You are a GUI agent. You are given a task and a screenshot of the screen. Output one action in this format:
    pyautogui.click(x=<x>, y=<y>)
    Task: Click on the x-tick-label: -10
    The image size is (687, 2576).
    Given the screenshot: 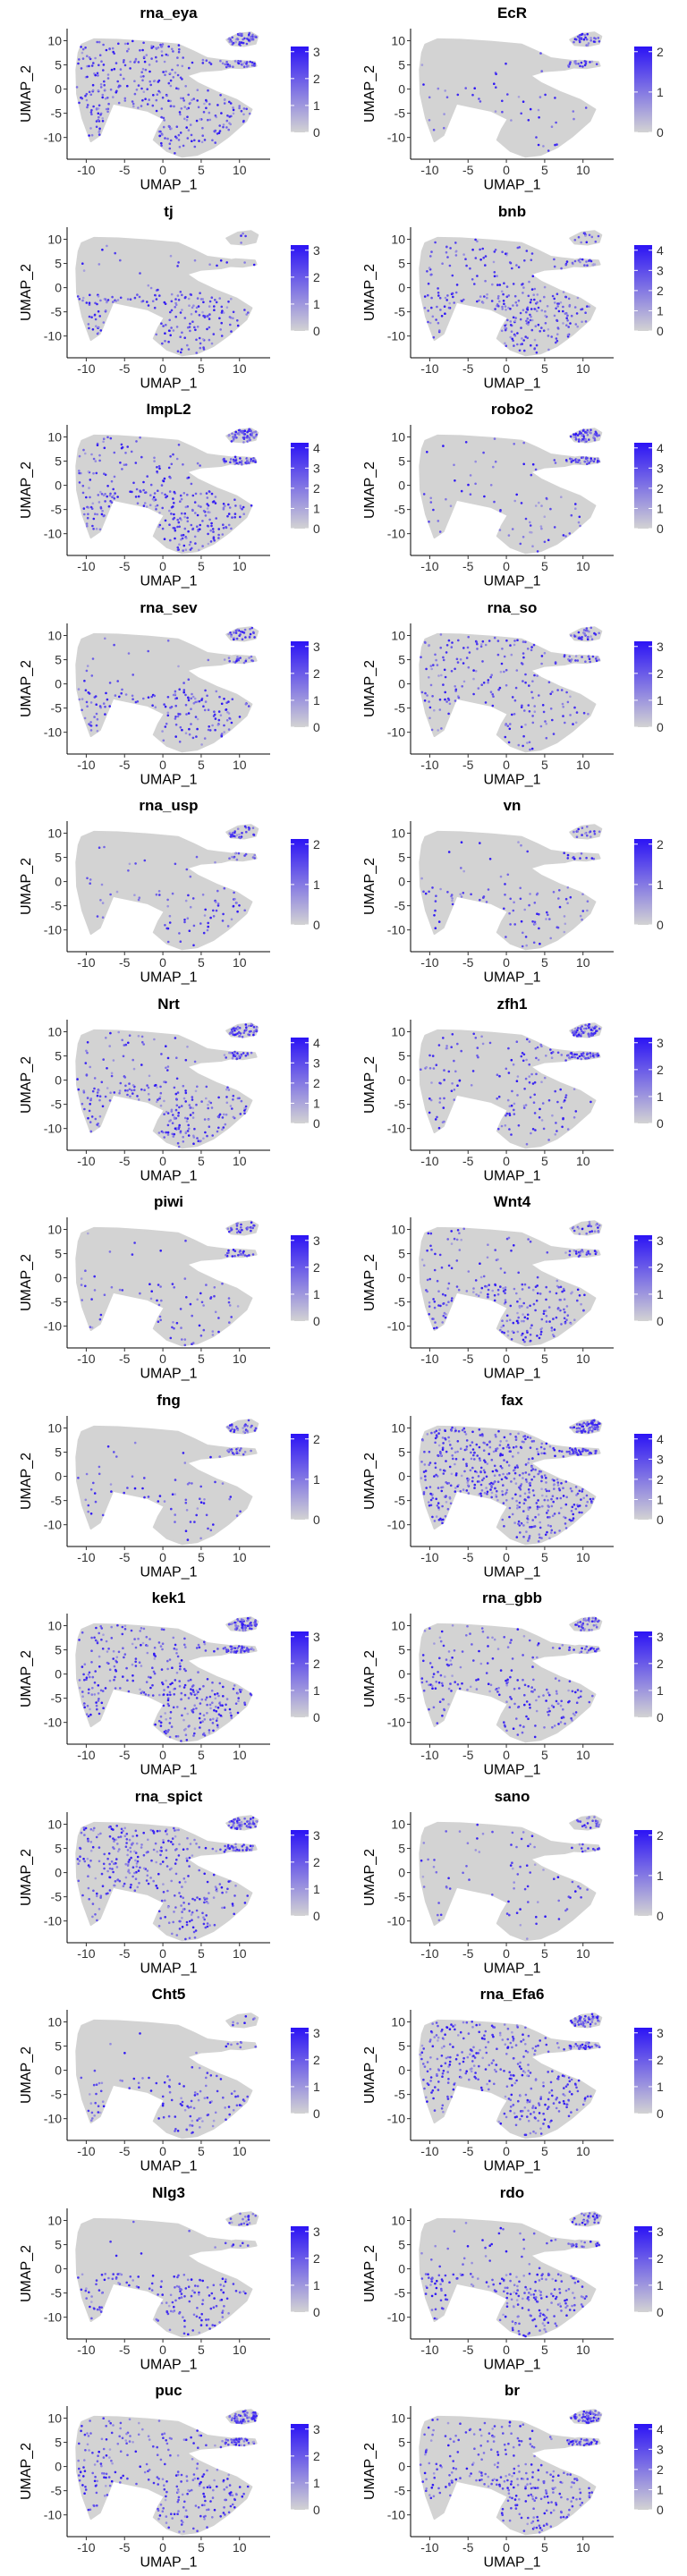 What is the action you would take?
    pyautogui.click(x=86, y=1161)
    